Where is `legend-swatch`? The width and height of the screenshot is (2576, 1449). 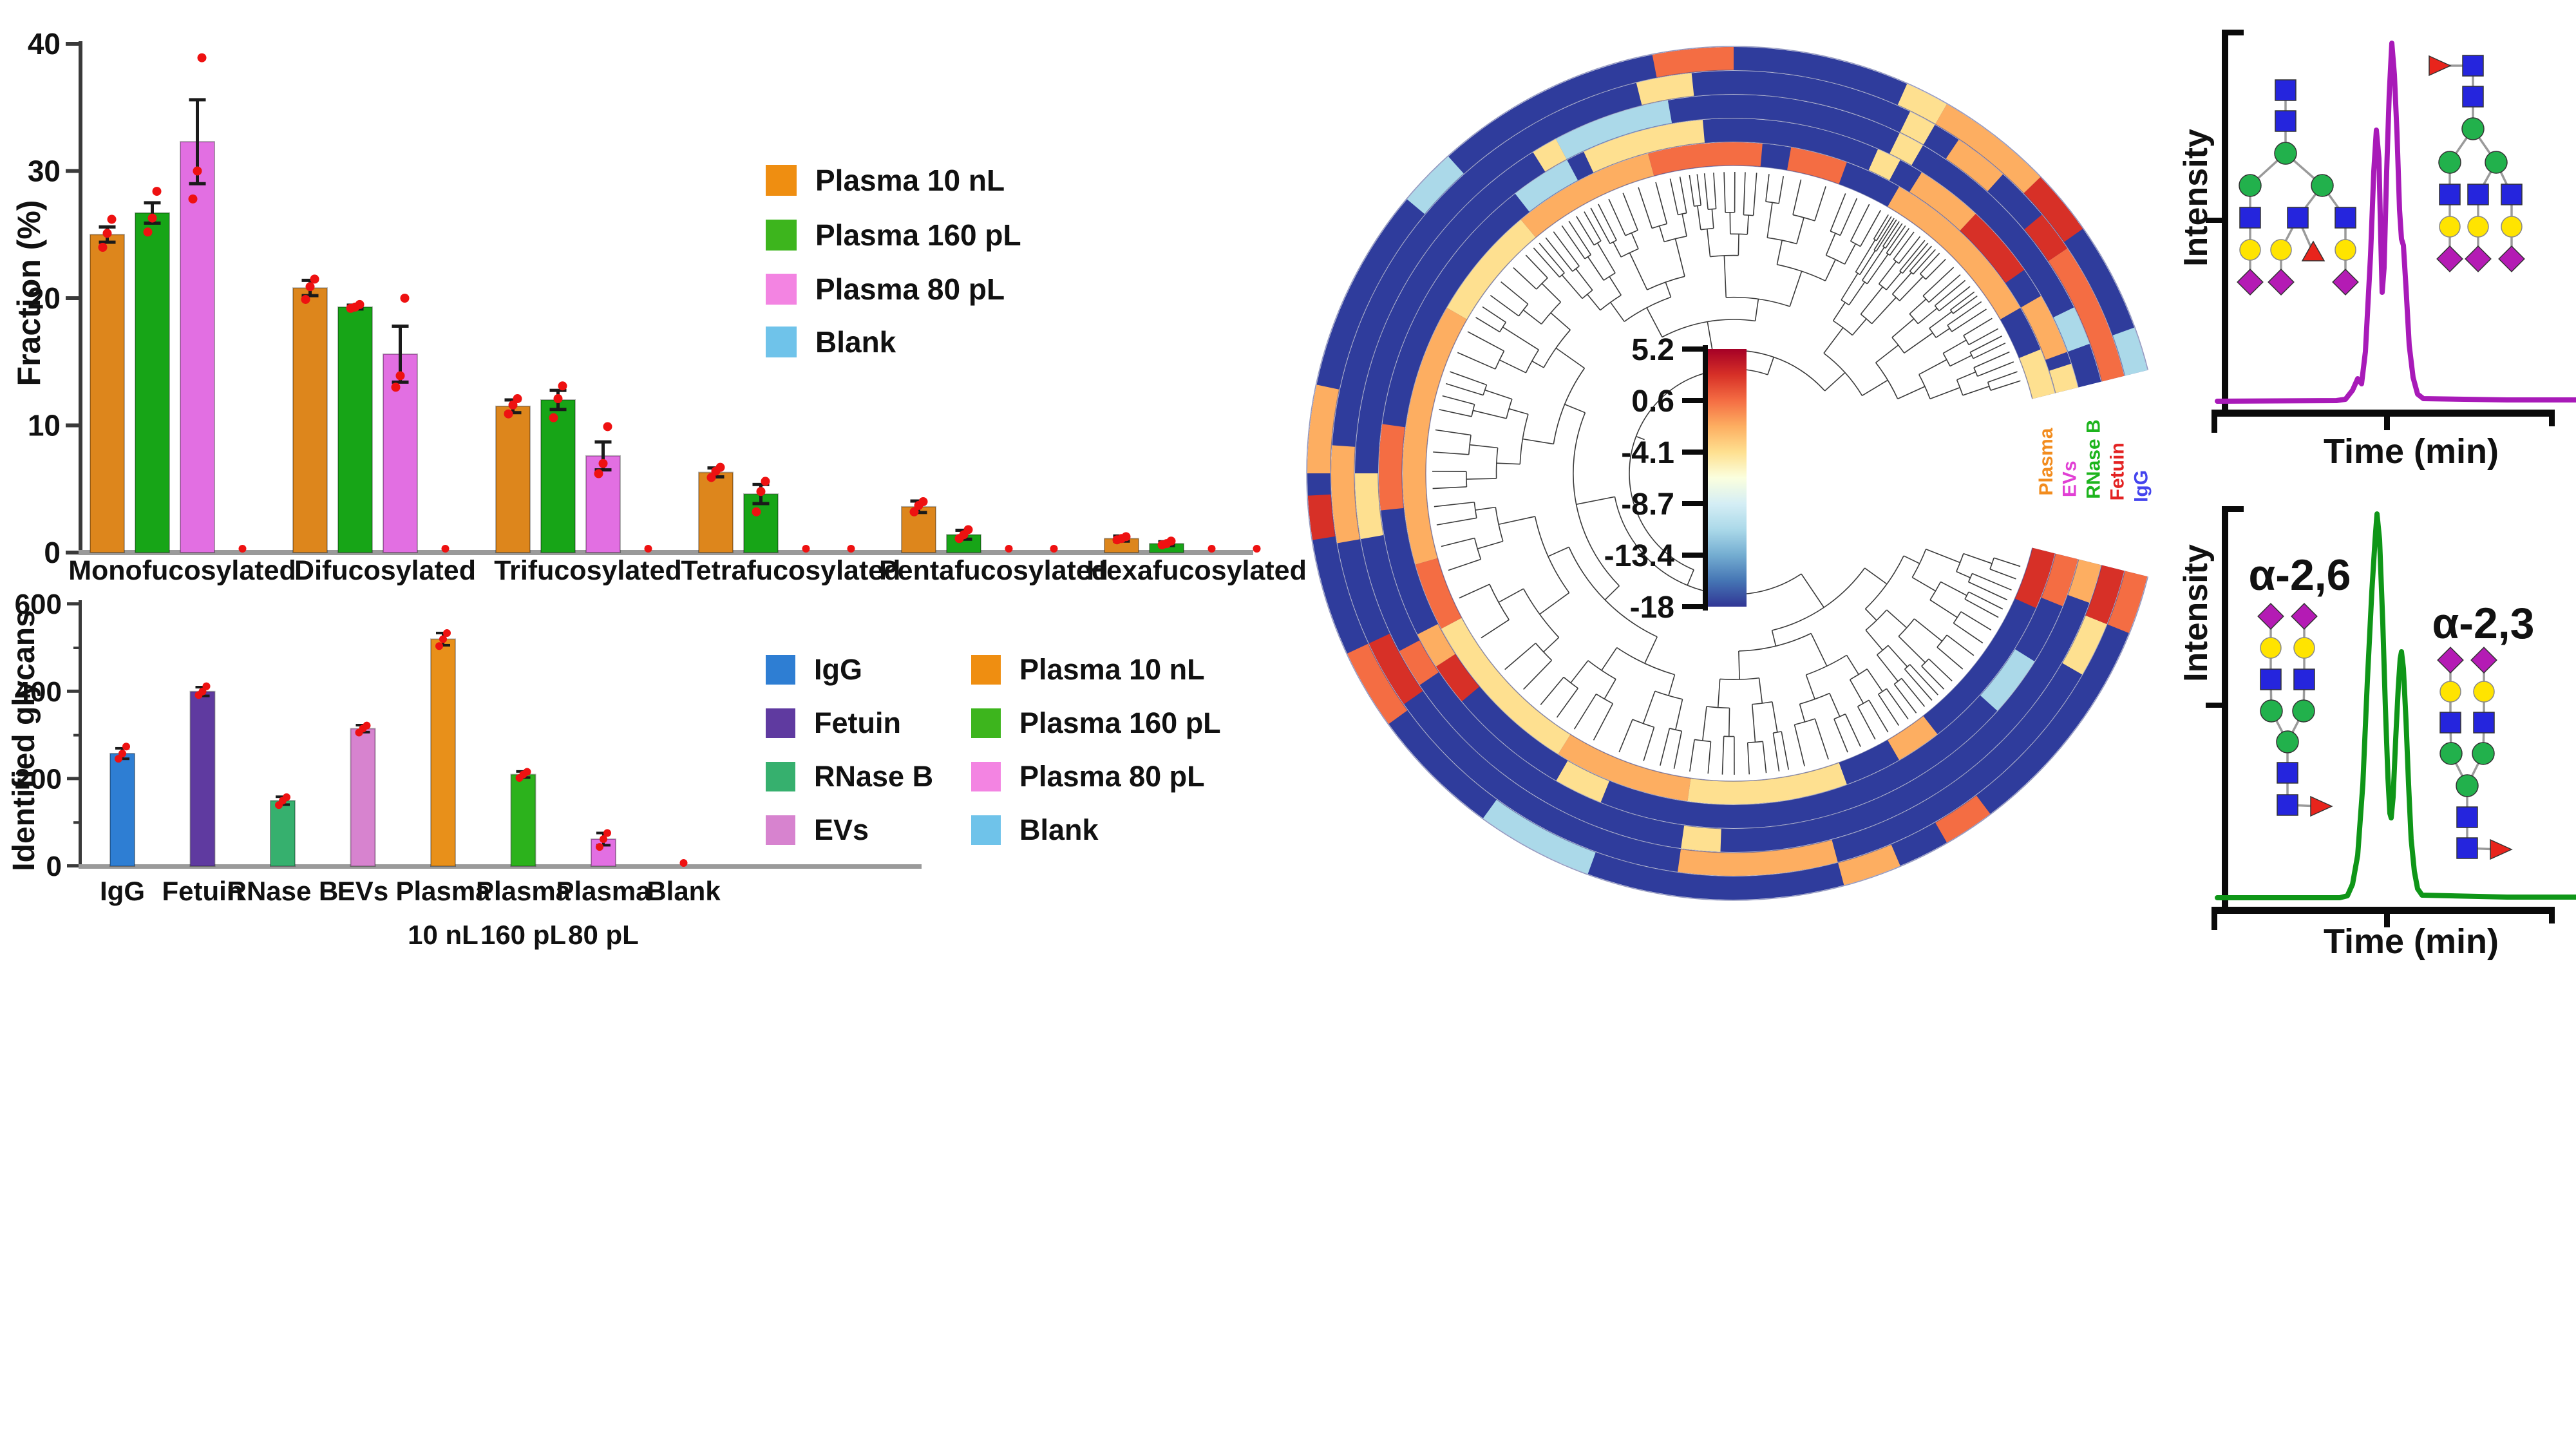
legend-swatch is located at coordinates (781, 723).